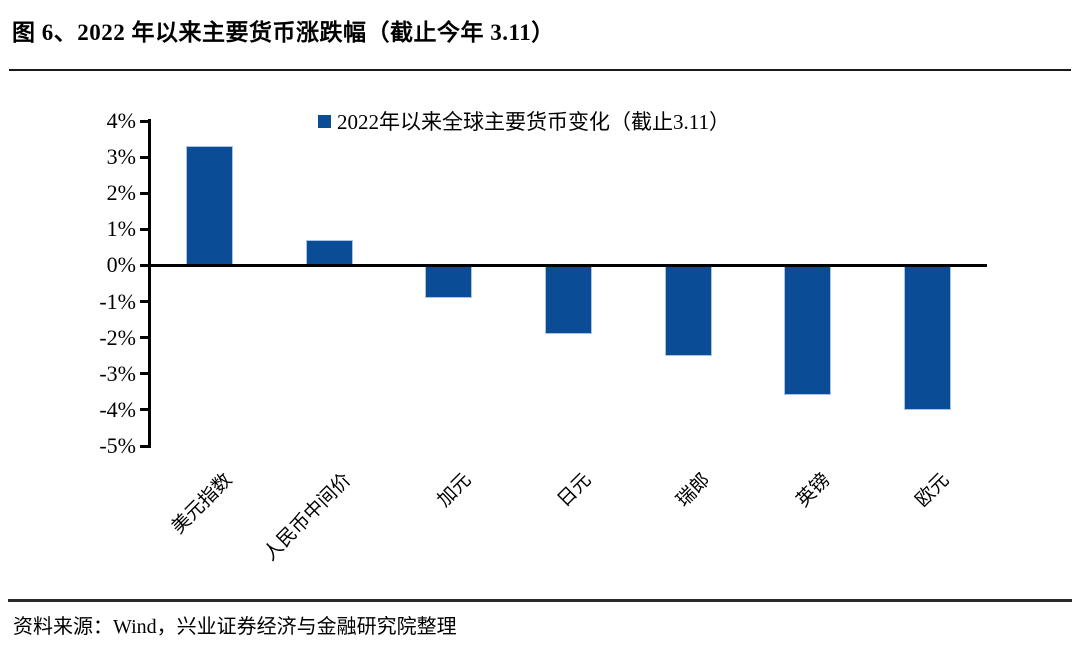 This screenshot has height=648, width=1080. Describe the element at coordinates (117, 445) in the screenshot. I see `y-tick-label: -5%` at that location.